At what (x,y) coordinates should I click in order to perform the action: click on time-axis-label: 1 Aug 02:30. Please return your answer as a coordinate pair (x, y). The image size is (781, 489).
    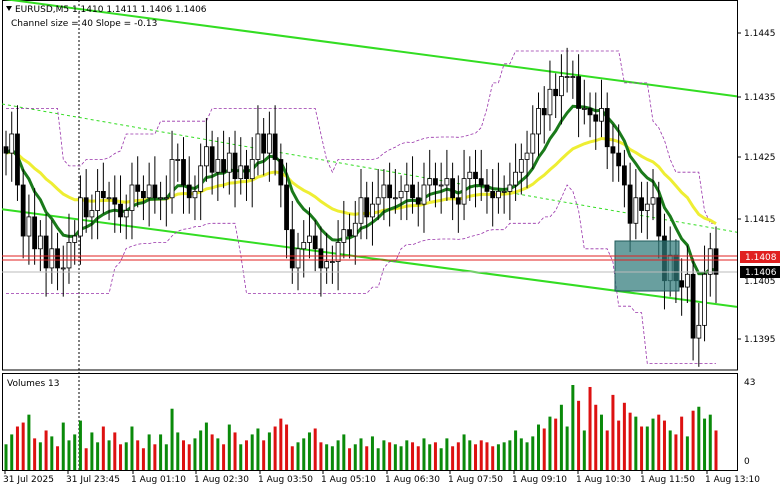
    Looking at the image, I should click on (221, 480).